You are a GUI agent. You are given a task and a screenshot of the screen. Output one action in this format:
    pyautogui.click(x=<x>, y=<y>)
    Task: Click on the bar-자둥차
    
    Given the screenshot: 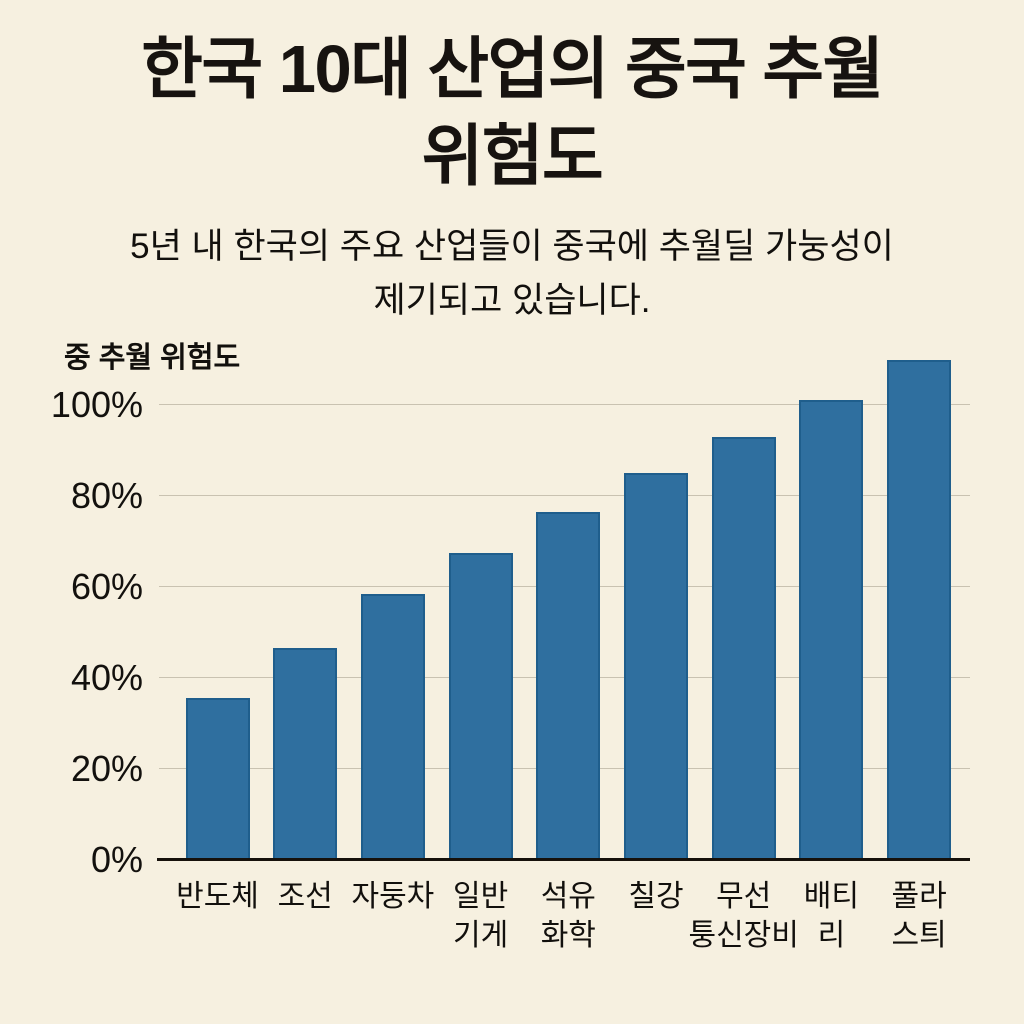 What is the action you would take?
    pyautogui.click(x=392, y=726)
    